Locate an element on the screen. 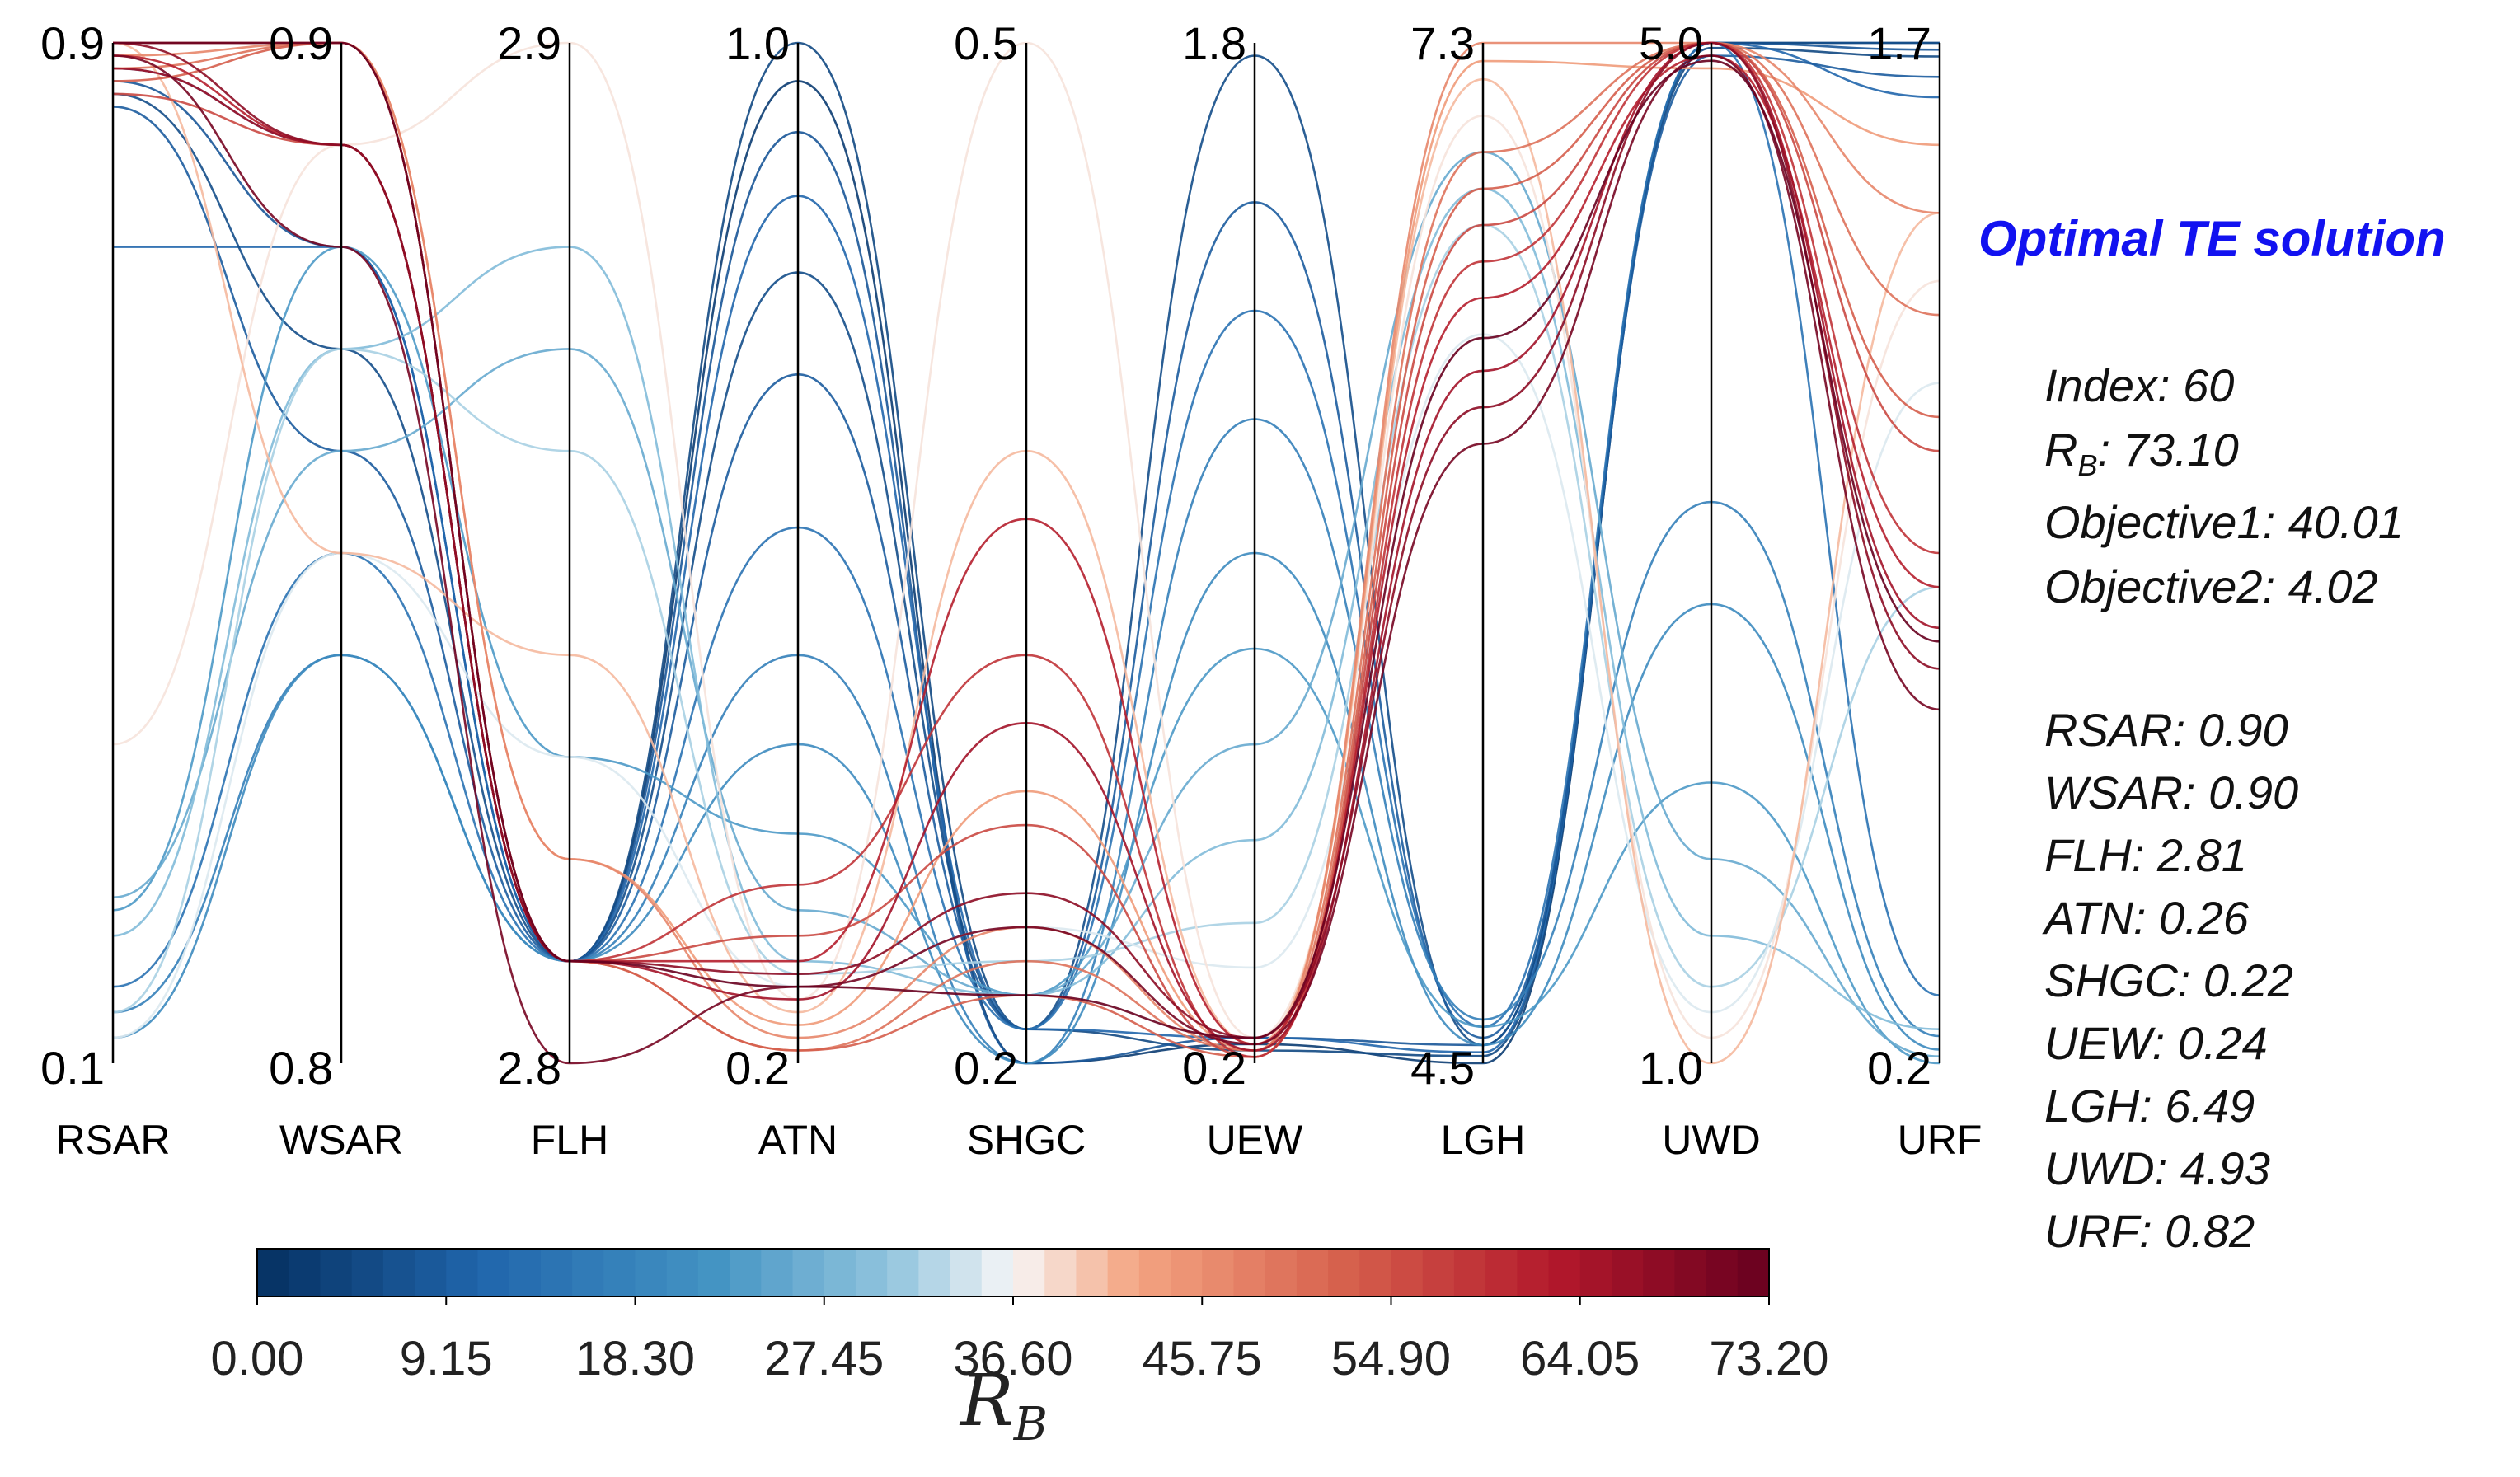 The height and width of the screenshot is (1477, 2520). solution-title: Optimal TE solution is located at coordinates (2212, 239).